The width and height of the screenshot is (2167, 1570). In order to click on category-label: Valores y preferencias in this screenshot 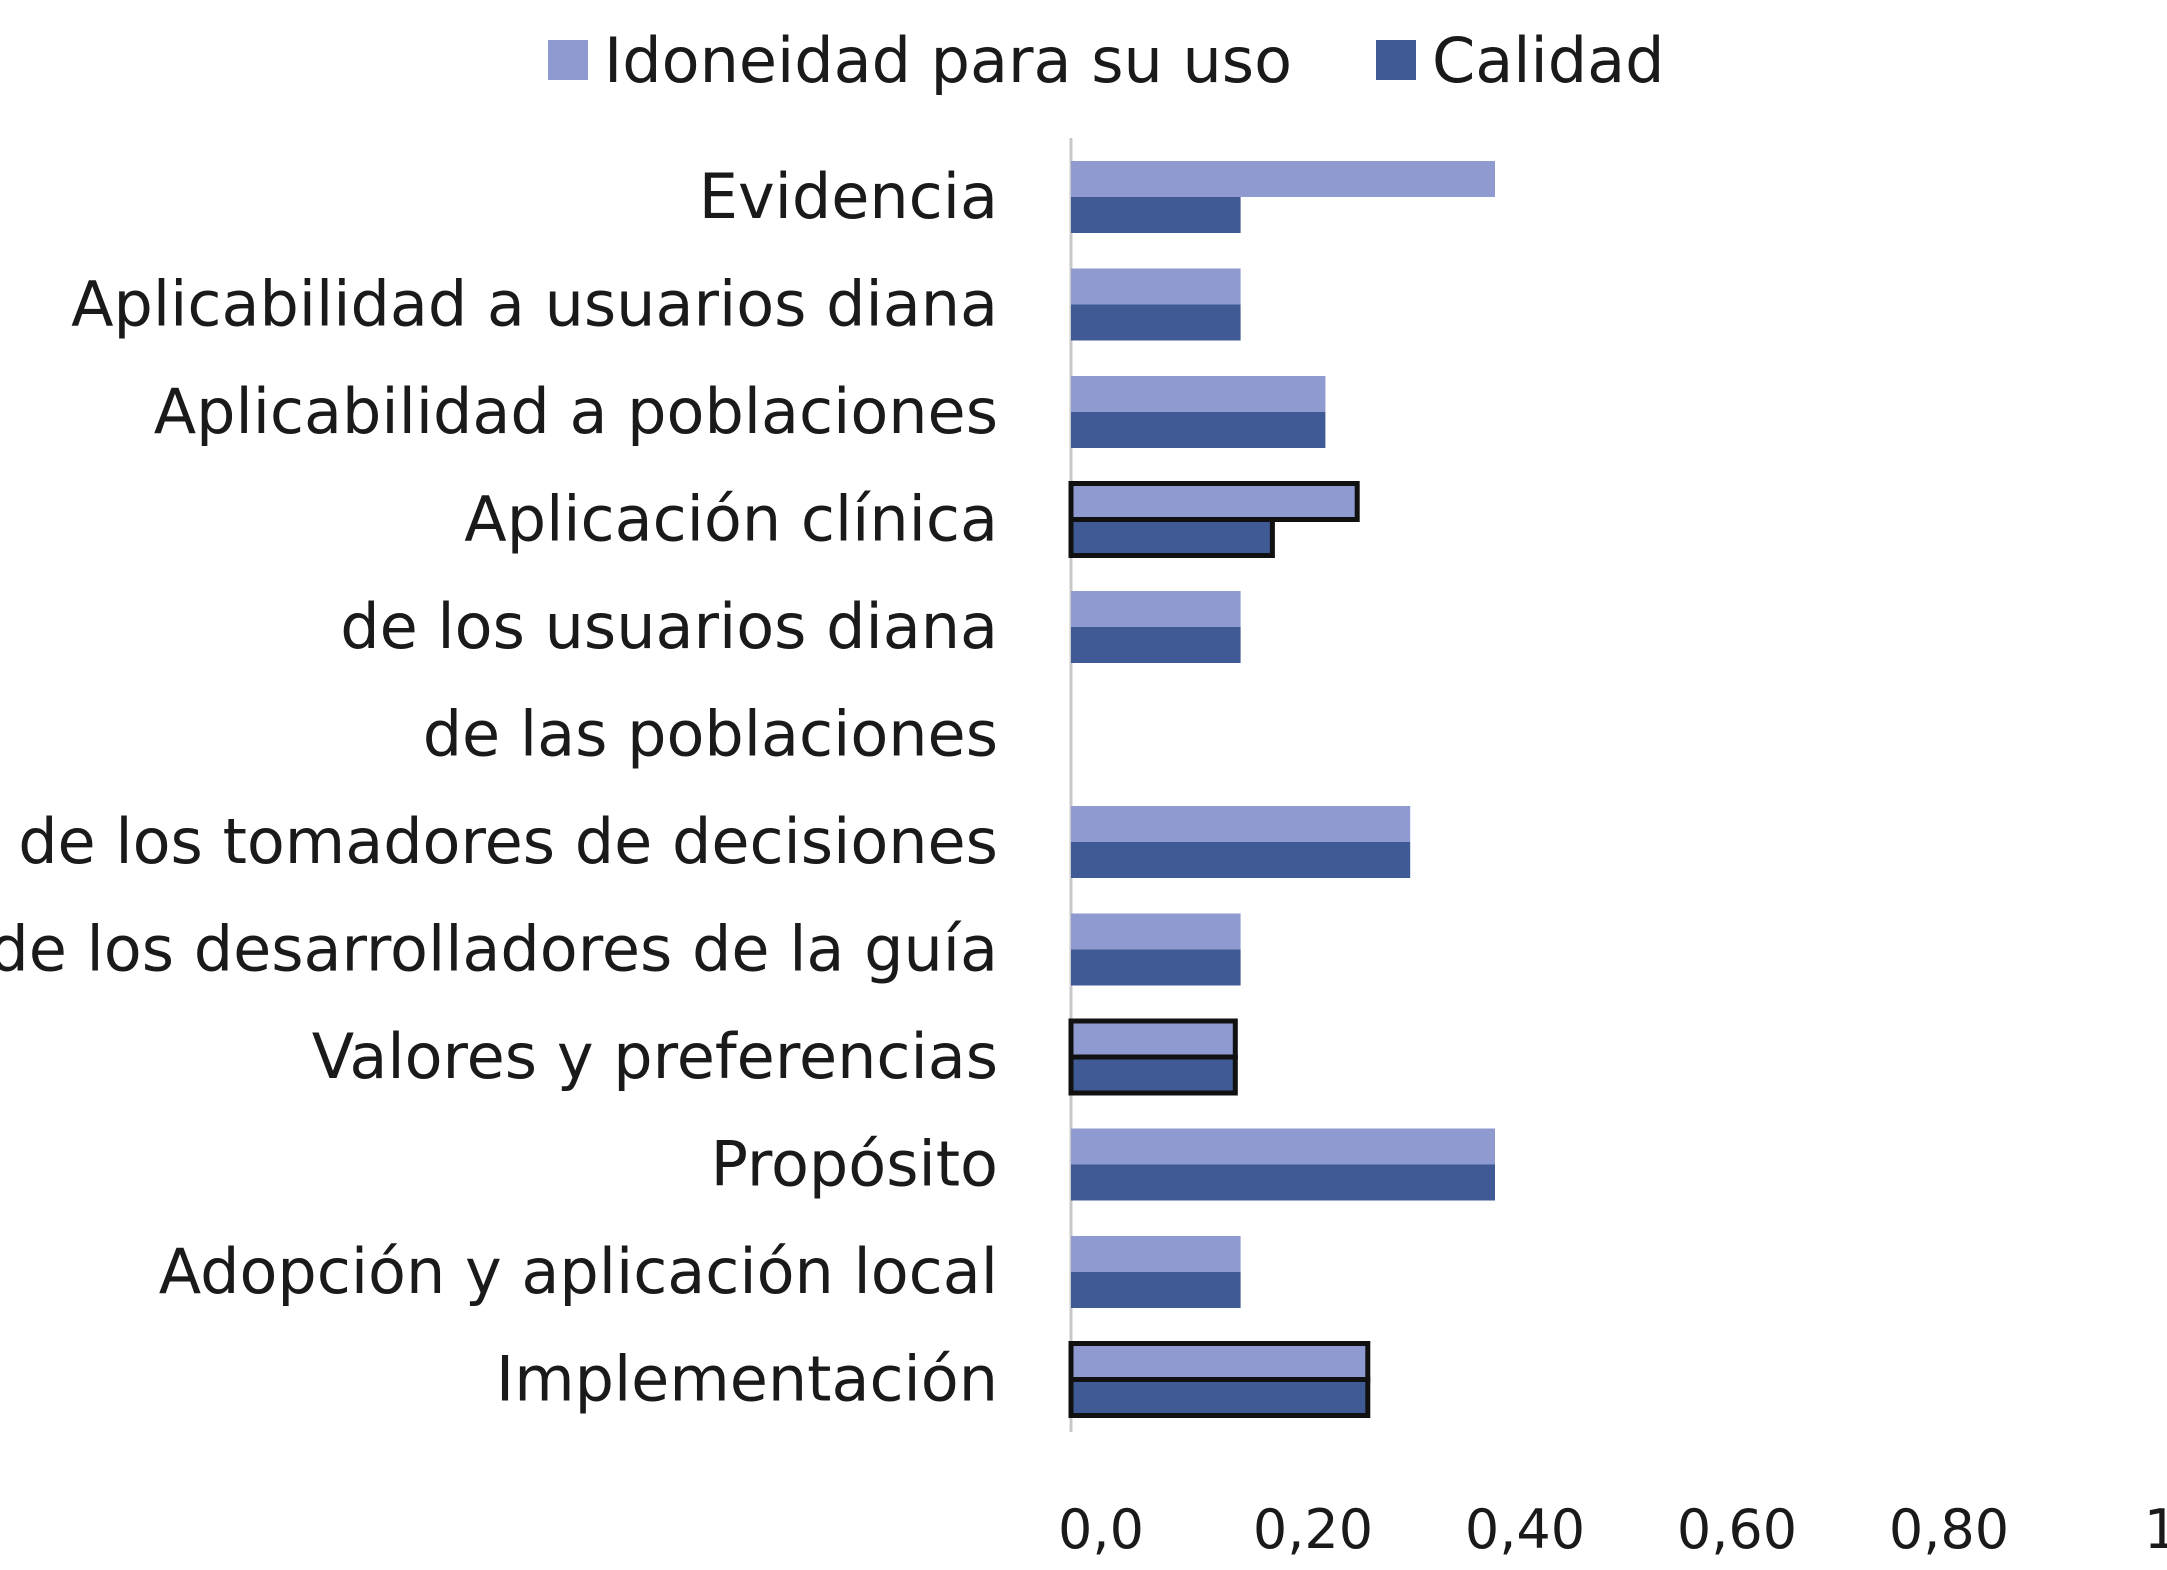, I will do `click(655, 1056)`.